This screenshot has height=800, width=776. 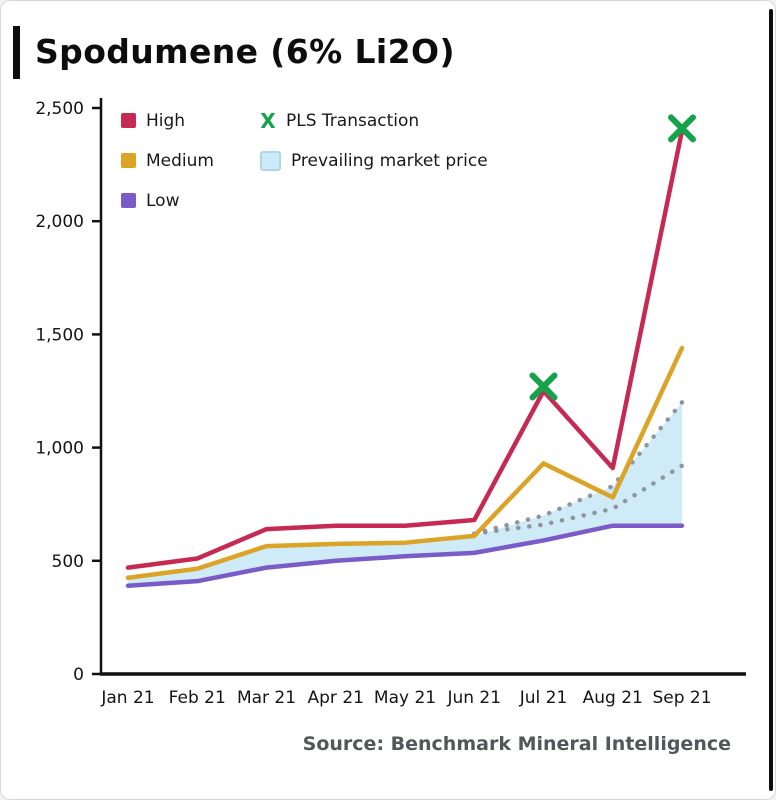 I want to click on legend-item-medium: Medium, so click(x=167, y=160).